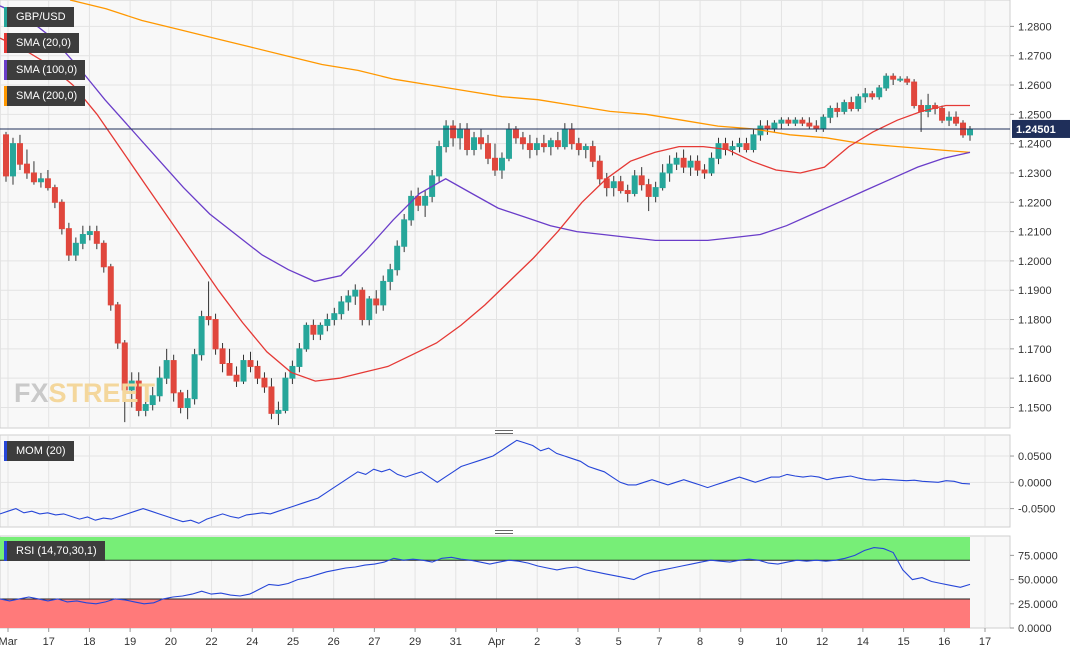 The width and height of the screenshot is (1080, 655). What do you see at coordinates (130, 642) in the screenshot?
I see `x-tick-label: 19` at bounding box center [130, 642].